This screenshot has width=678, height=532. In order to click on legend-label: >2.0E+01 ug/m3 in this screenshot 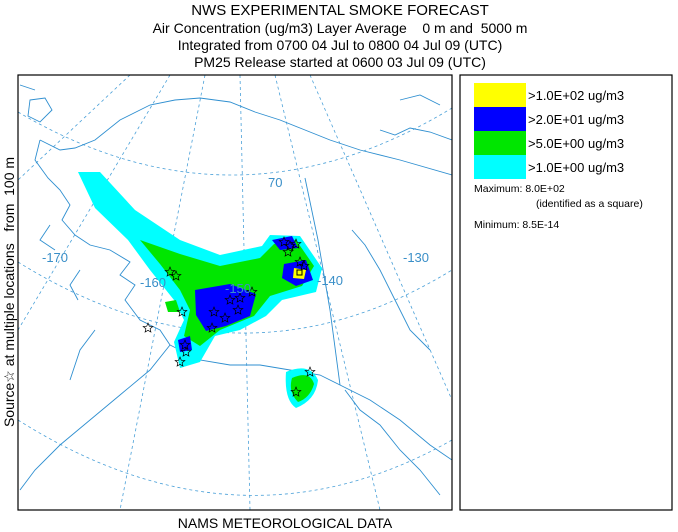, I will do `click(576, 119)`.